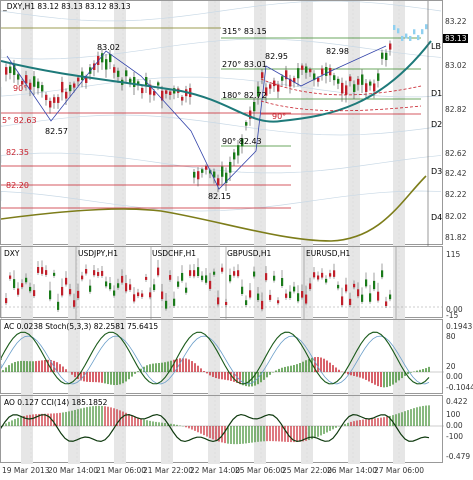  I want to click on price-tick: 81.82, so click(456, 237).